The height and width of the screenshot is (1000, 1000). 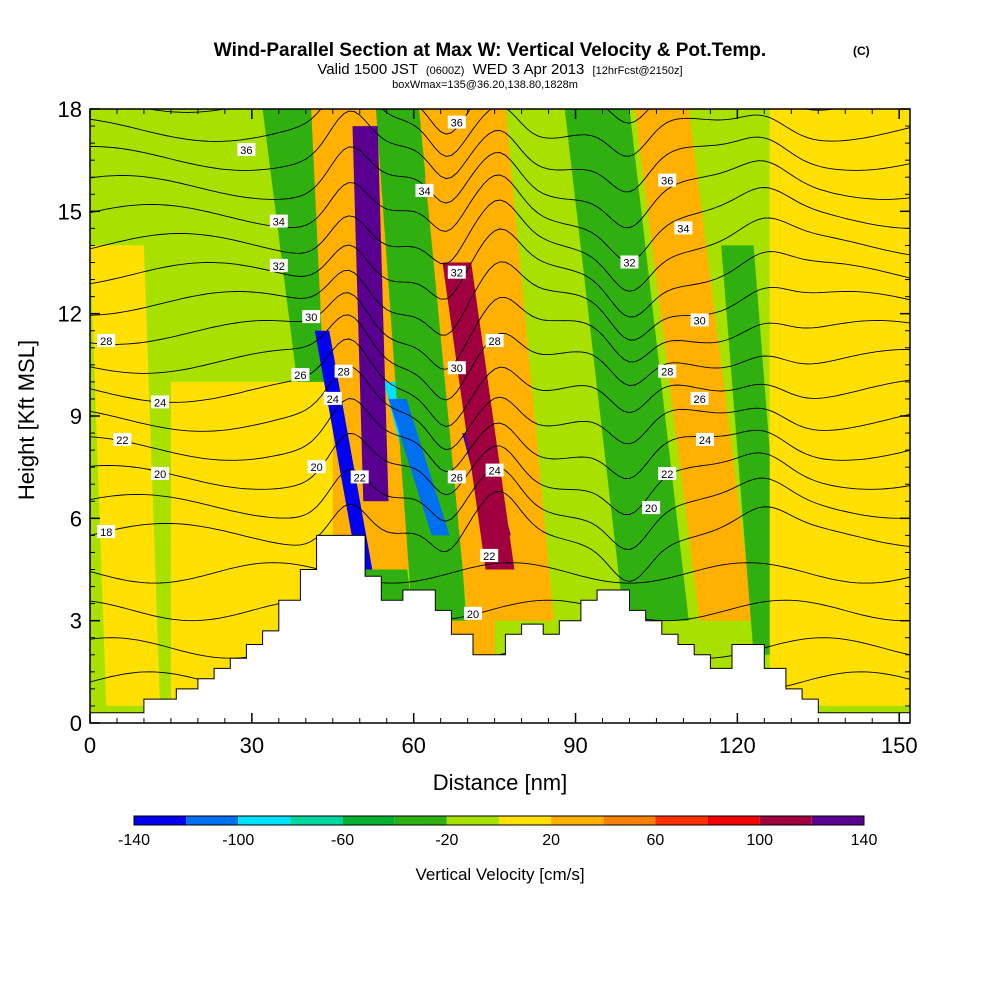 I want to click on theta-label-4: 28, so click(x=106, y=341).